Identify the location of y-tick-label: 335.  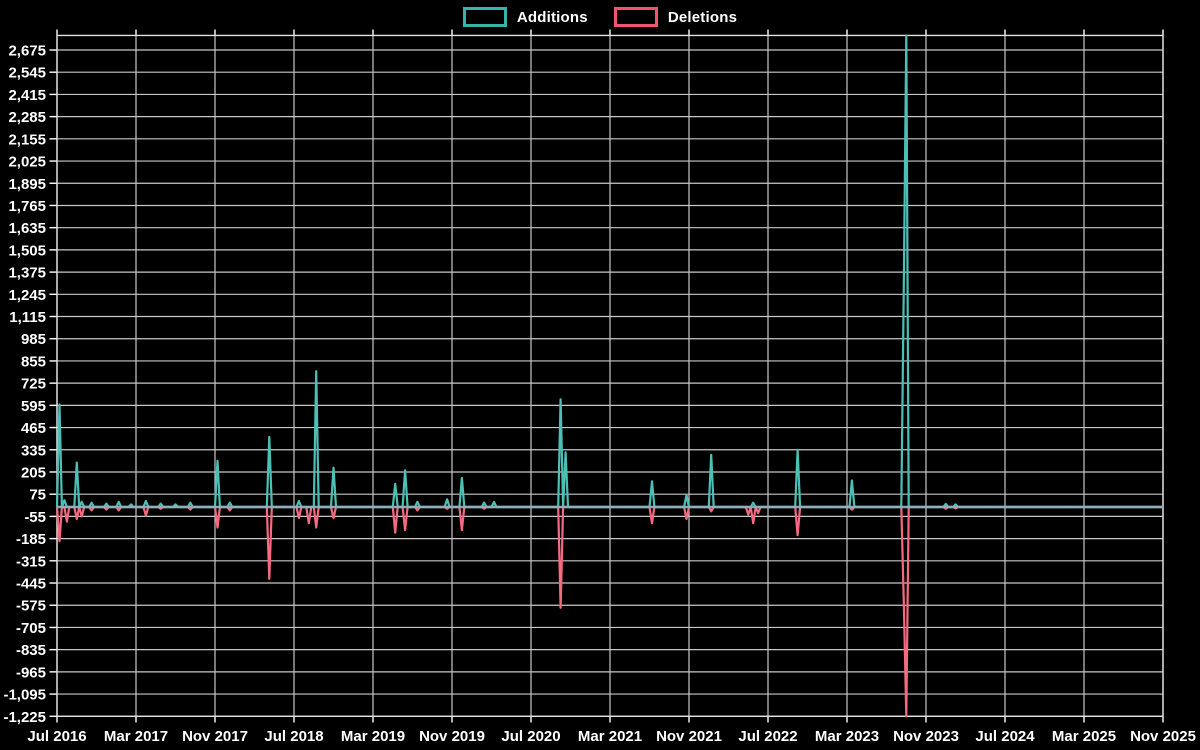
(33, 450).